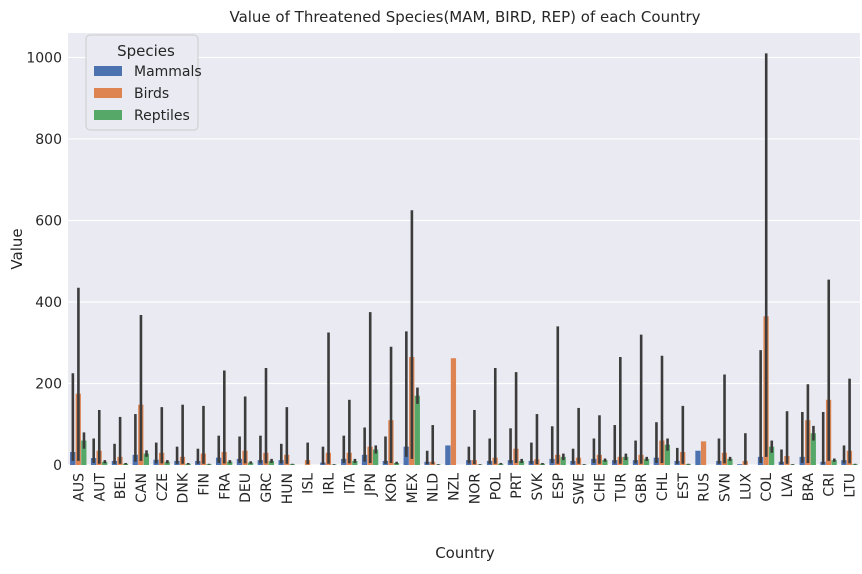 The width and height of the screenshot is (862, 574). Describe the element at coordinates (350, 484) in the screenshot. I see `x-tick-label: ITA` at that location.